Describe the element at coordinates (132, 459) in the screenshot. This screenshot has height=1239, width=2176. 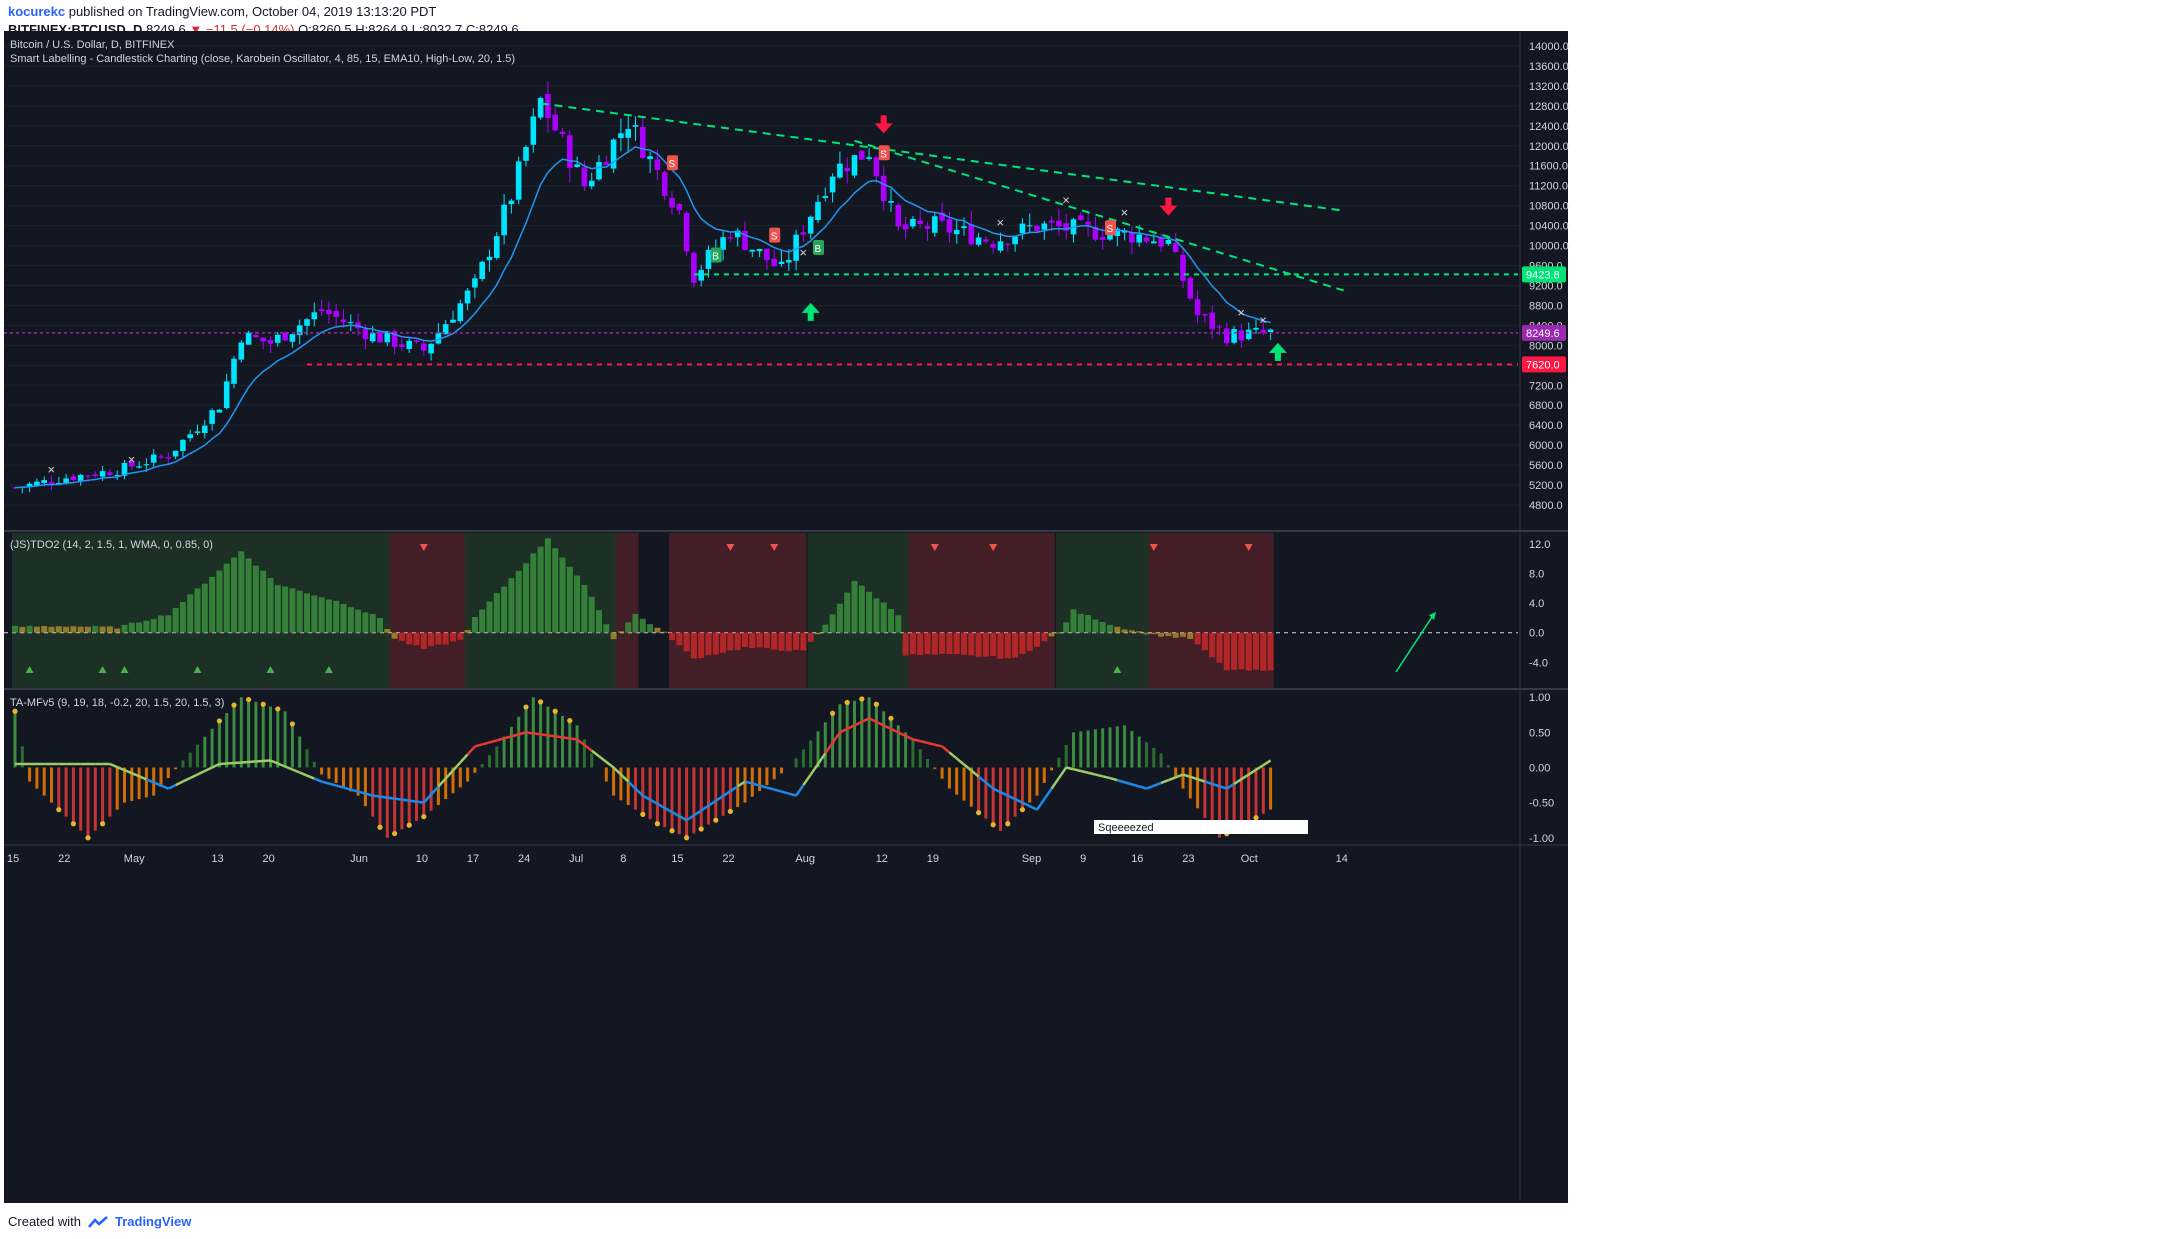
I see `cross-marker: ×` at that location.